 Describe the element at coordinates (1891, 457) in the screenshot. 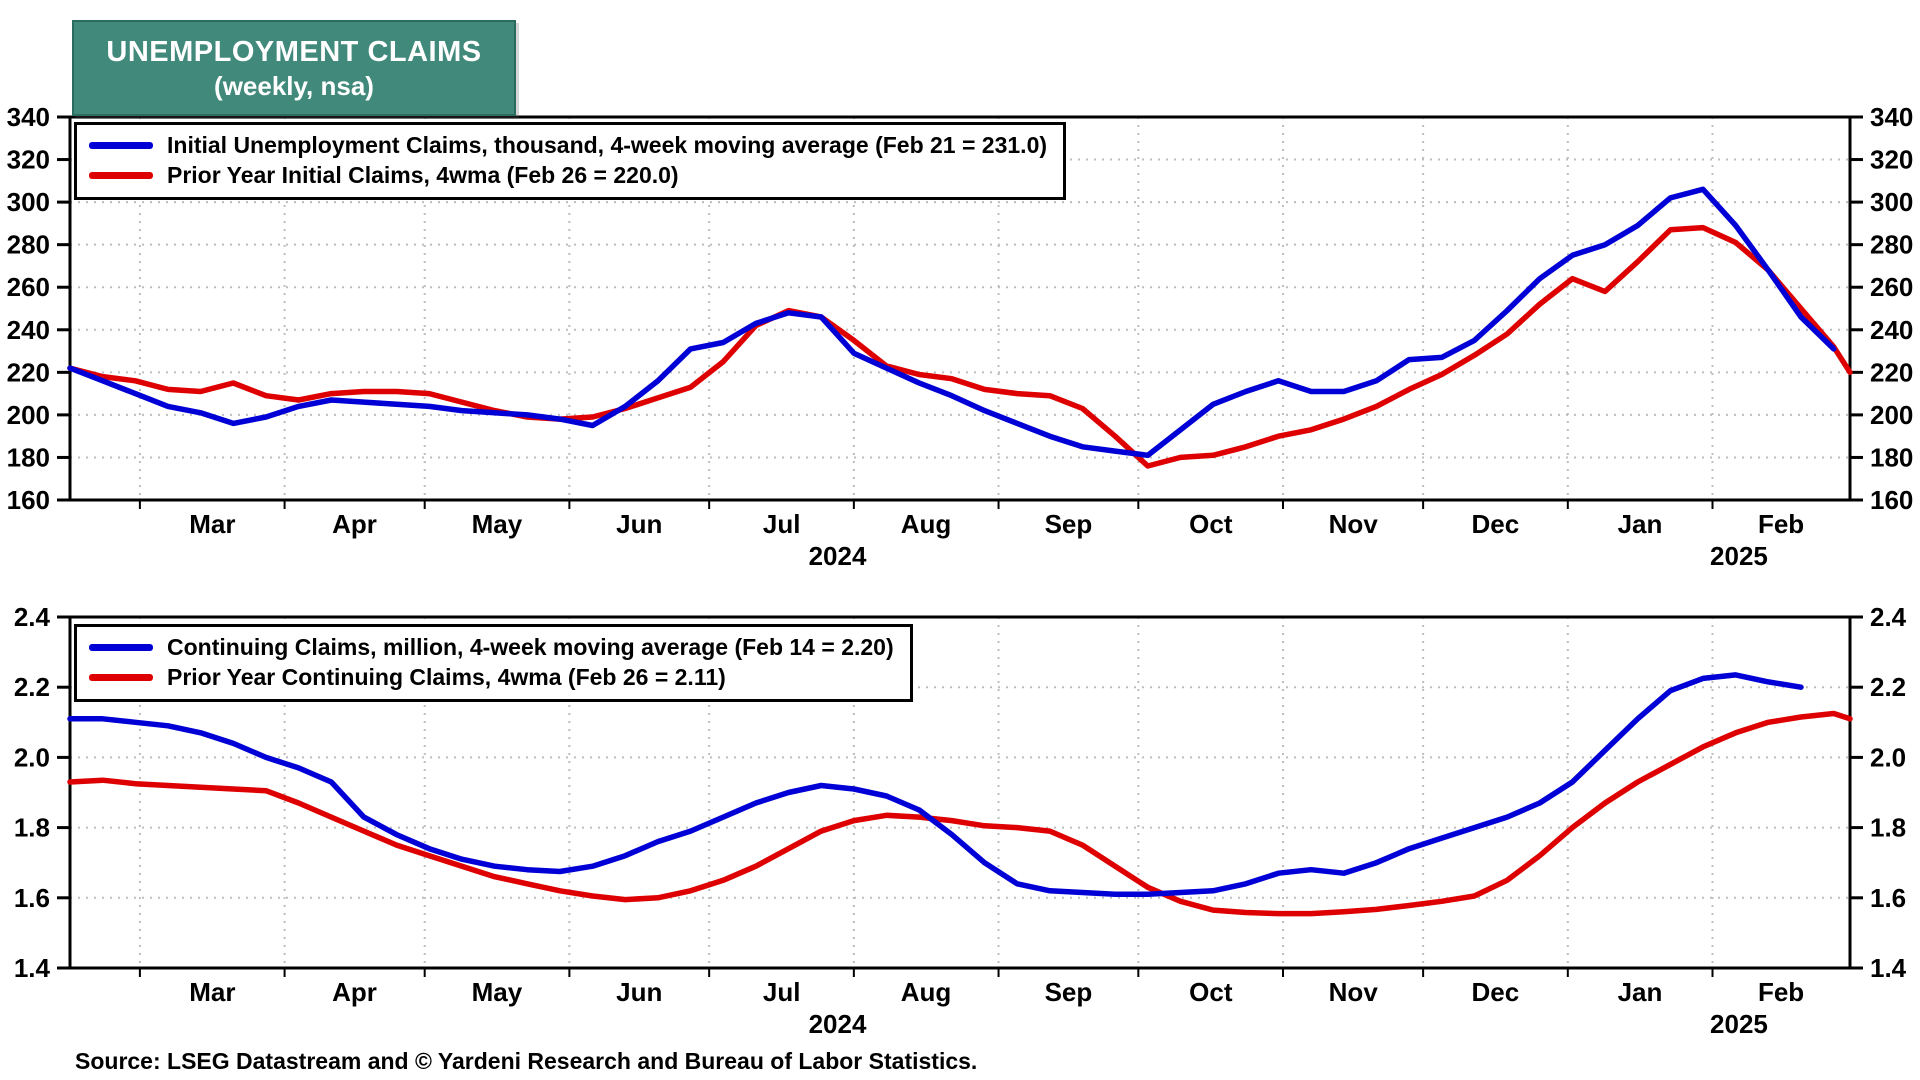

I see `y-tick-label-right: 180` at that location.